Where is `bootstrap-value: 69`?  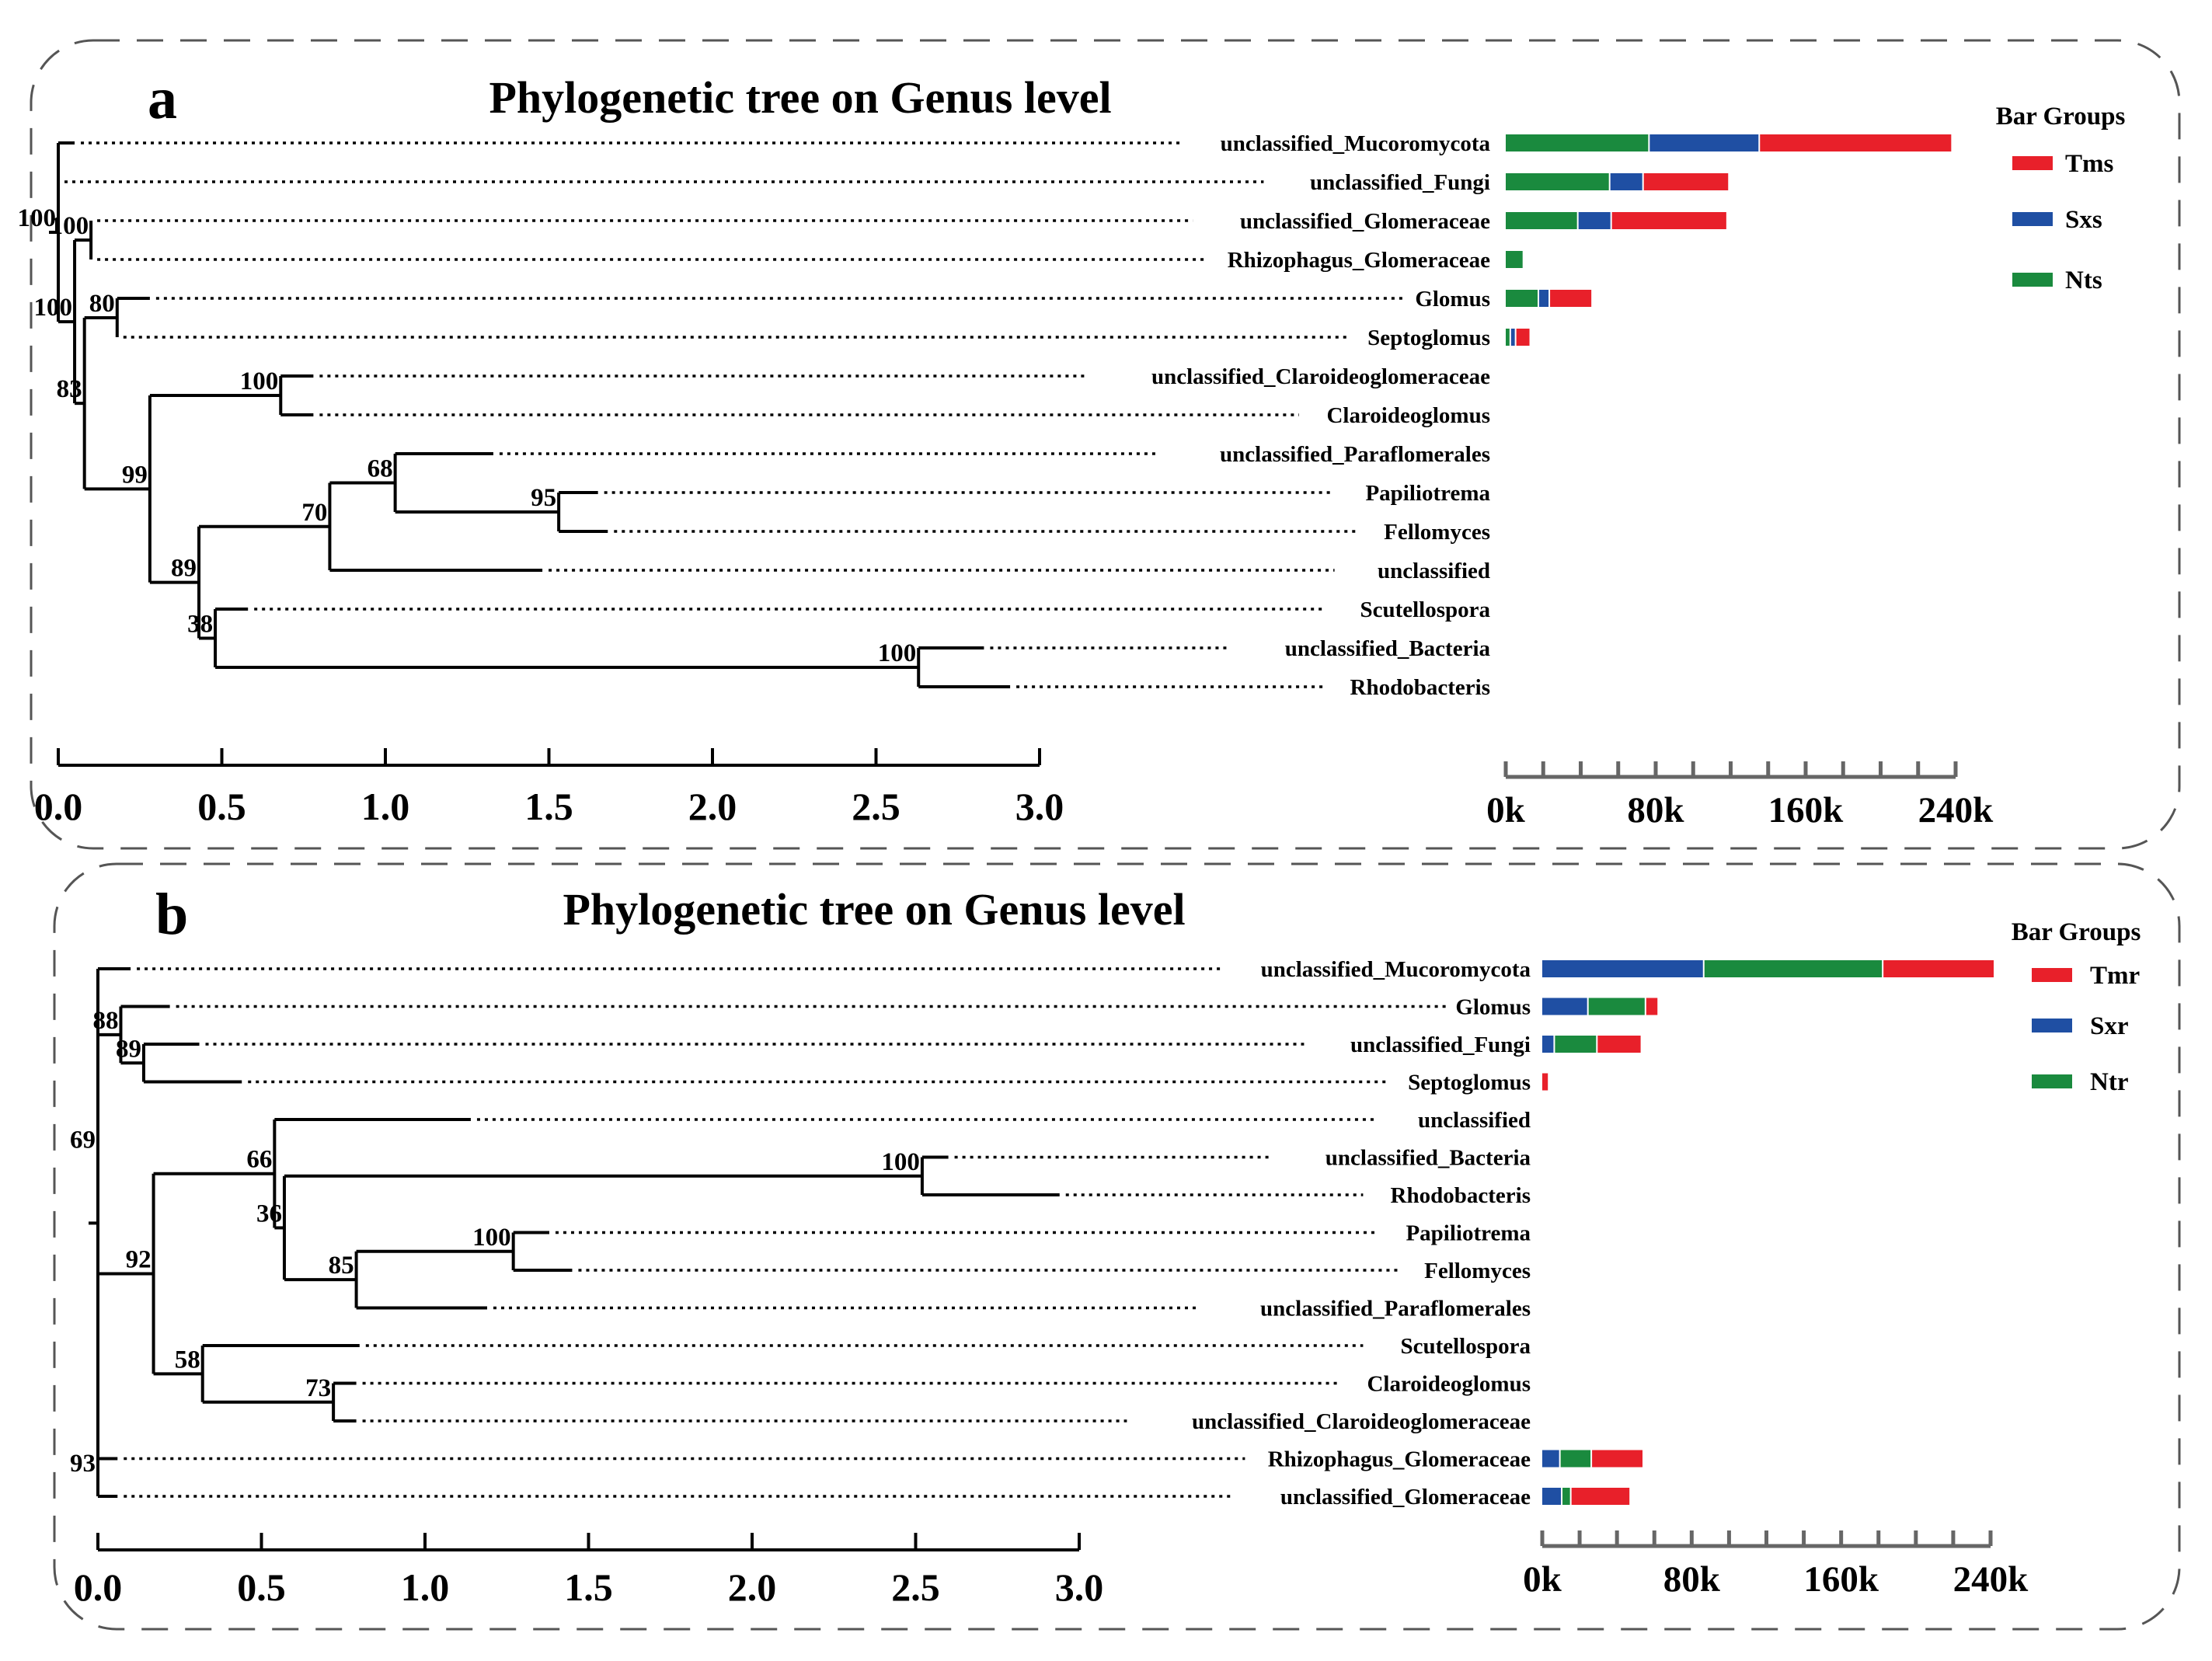
bootstrap-value: 69 is located at coordinates (83, 1140).